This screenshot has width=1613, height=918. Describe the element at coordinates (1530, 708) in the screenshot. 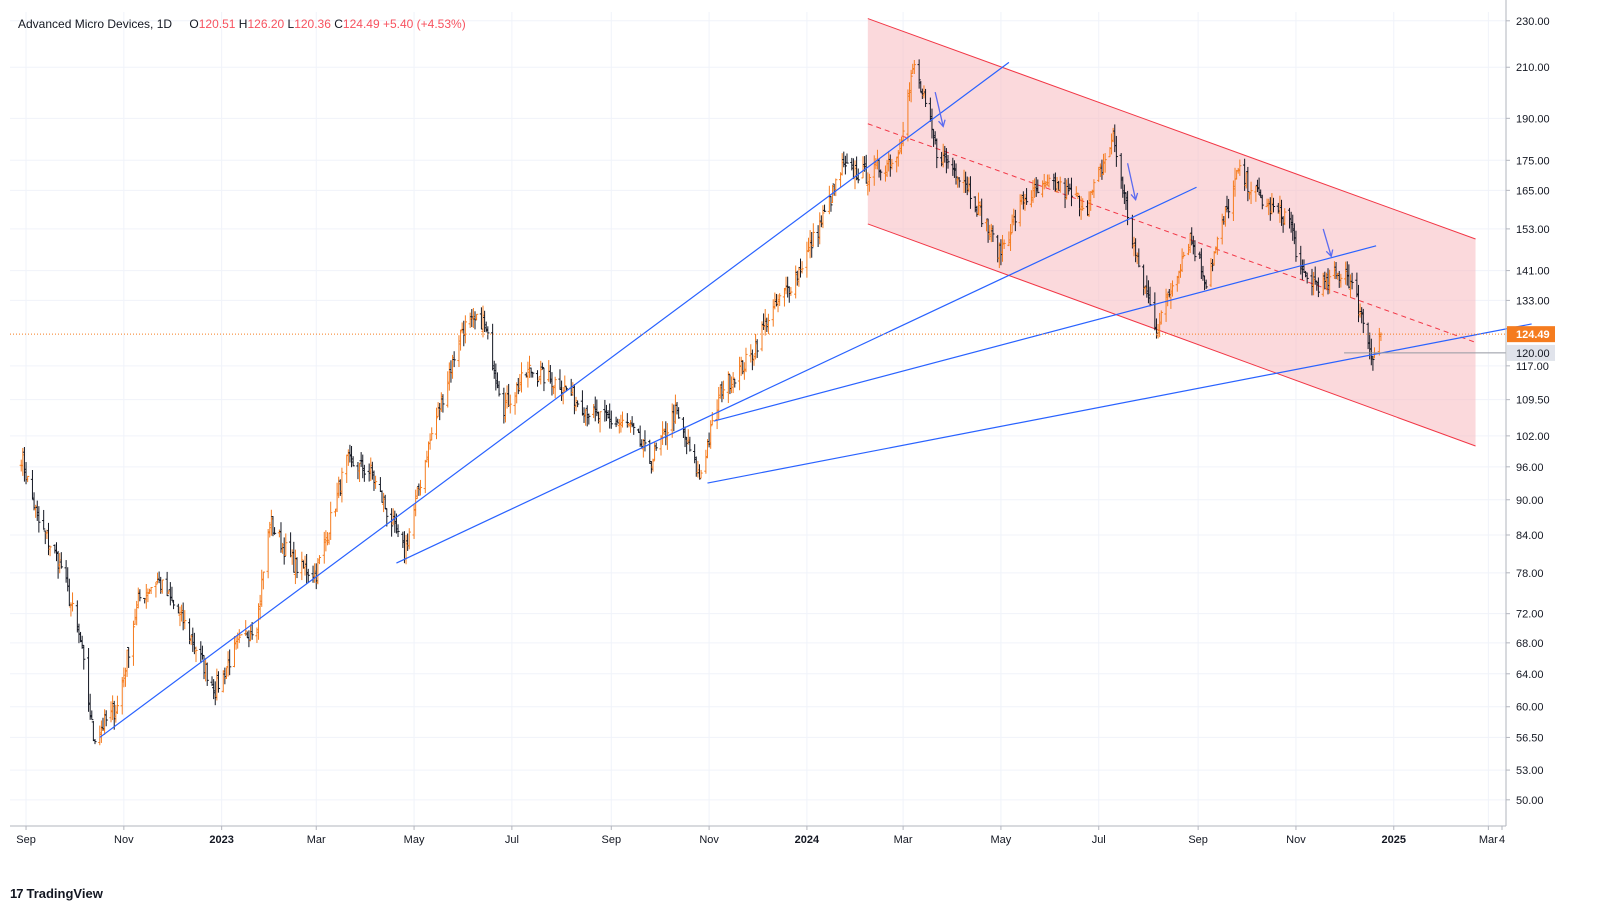

I see `y-tick-label: 60.00` at that location.